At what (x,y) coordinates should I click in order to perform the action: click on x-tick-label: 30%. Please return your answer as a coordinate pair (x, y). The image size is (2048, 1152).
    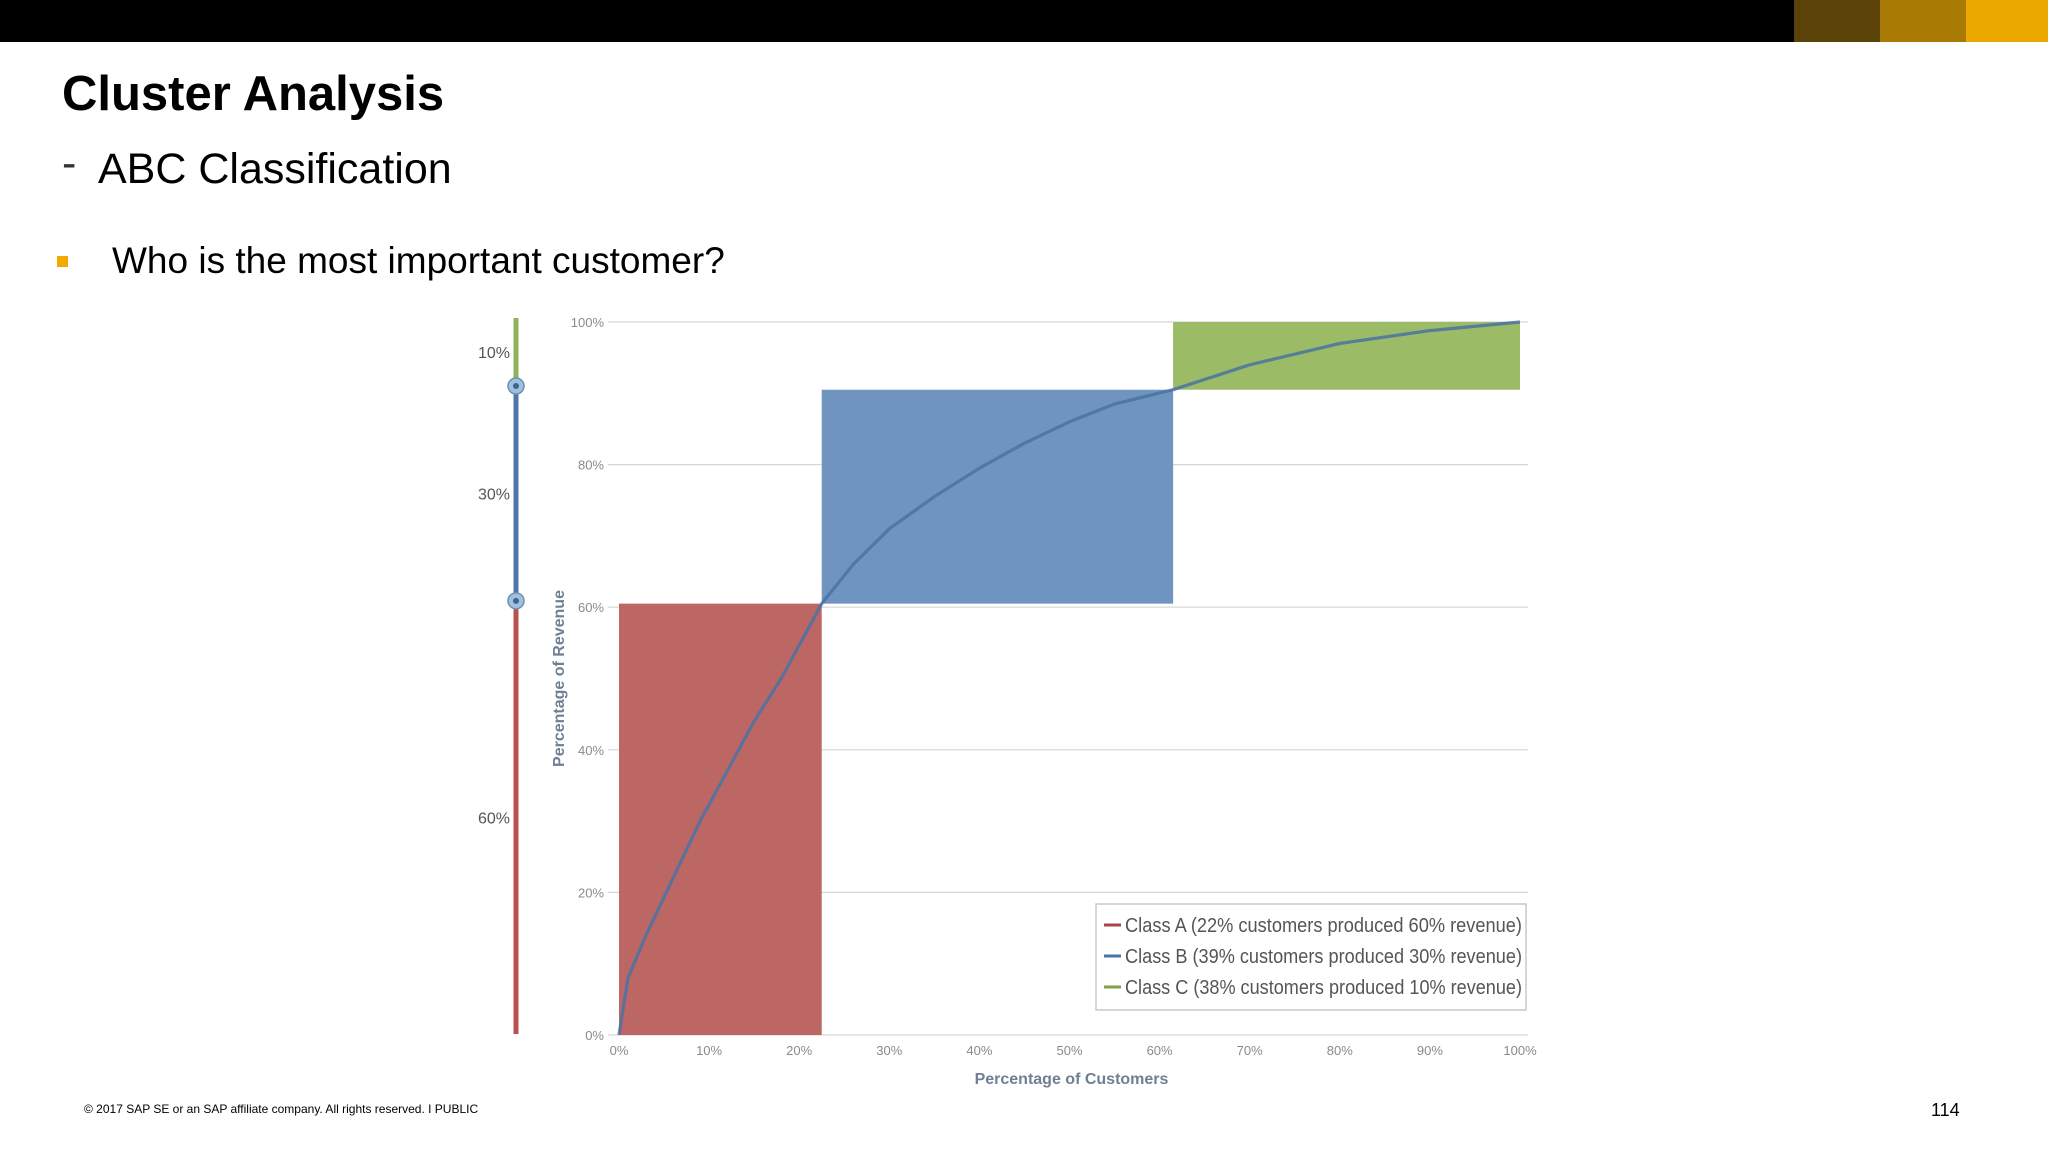
    Looking at the image, I should click on (889, 1050).